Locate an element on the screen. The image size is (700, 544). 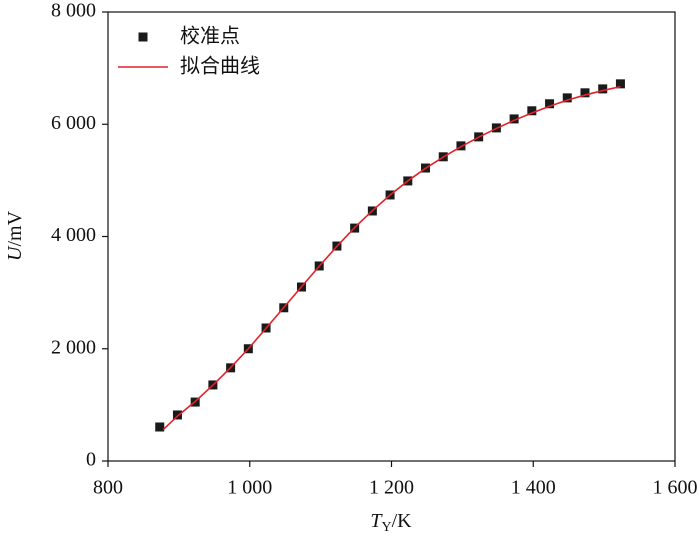
y-axis-label: U/mV is located at coordinates (15, 235).